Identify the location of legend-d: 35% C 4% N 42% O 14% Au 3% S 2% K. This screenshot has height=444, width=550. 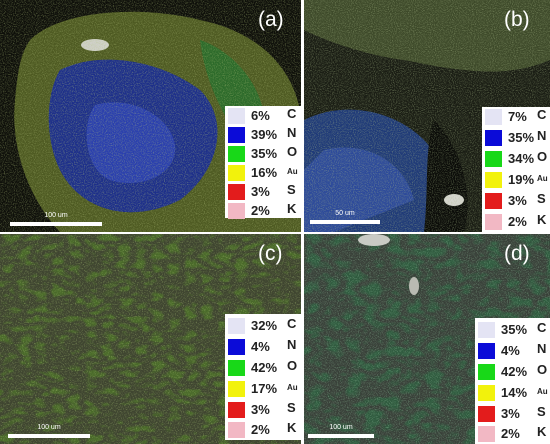
(512, 381).